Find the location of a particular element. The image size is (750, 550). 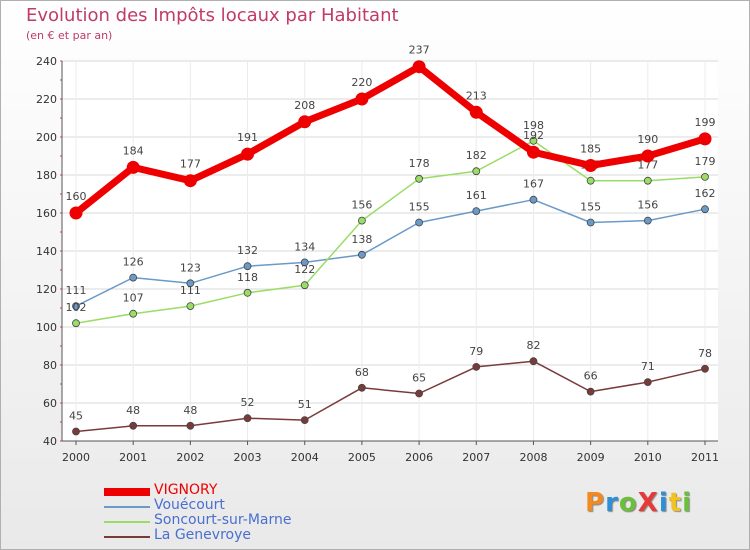

point-vou-court-2011 is located at coordinates (705, 209).